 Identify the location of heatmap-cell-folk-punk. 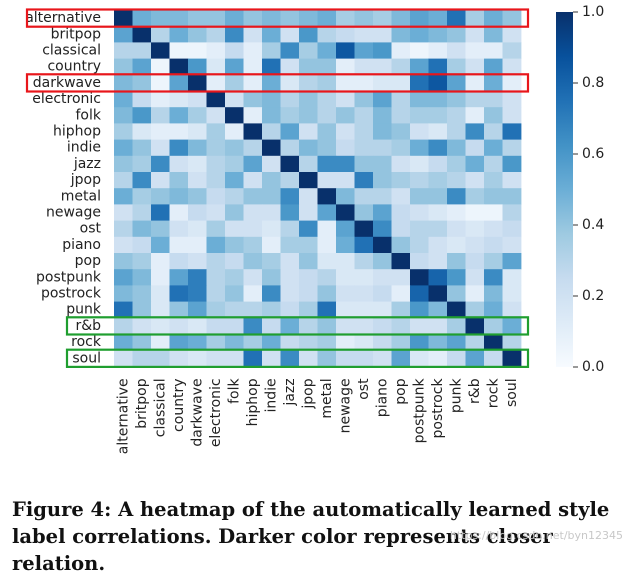
(456, 115).